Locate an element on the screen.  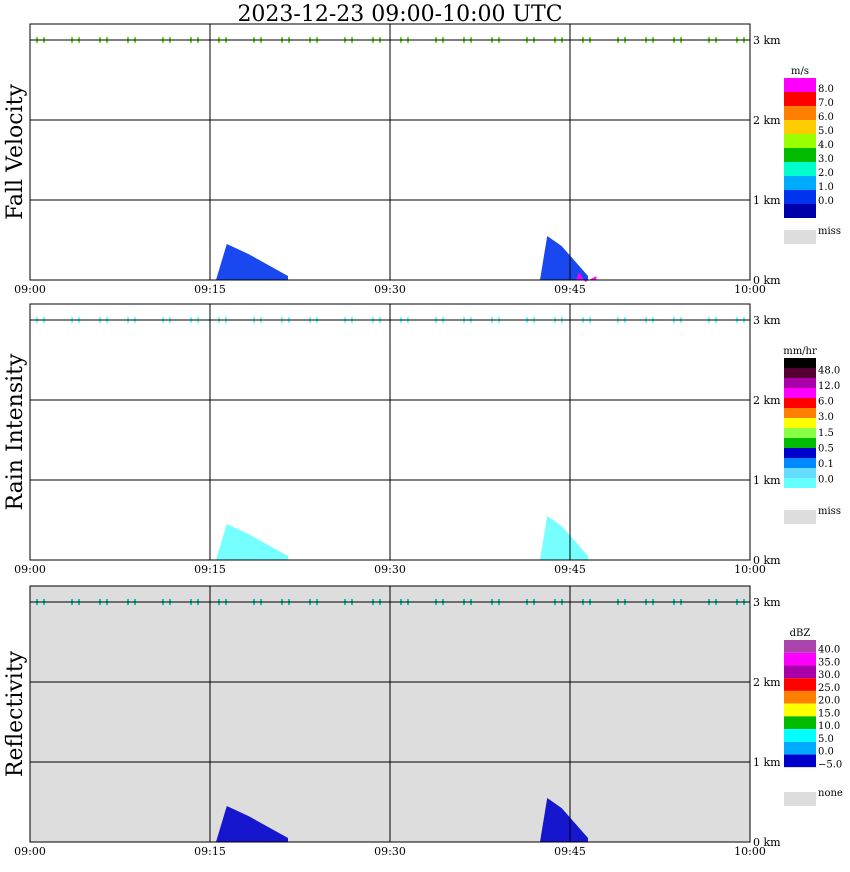
colorbar-label: 1.0 is located at coordinates (826, 187).